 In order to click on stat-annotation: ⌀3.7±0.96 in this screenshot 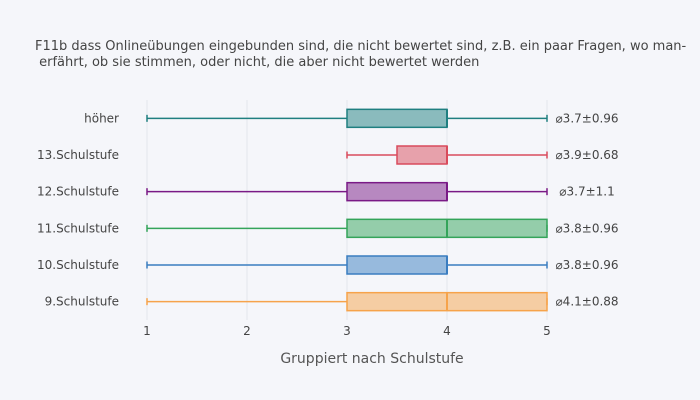, I will do `click(586, 118)`.